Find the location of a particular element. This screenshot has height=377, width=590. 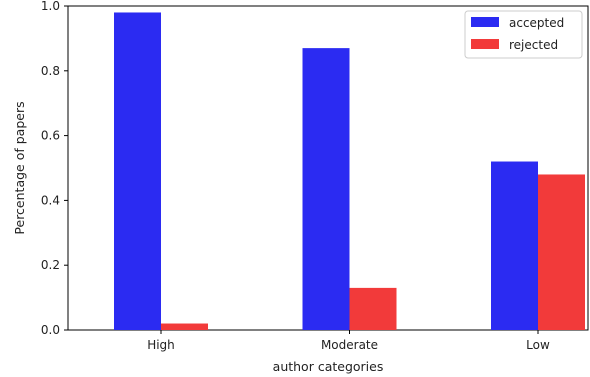

x-axis: High Moderate Low is located at coordinates (348, 341).